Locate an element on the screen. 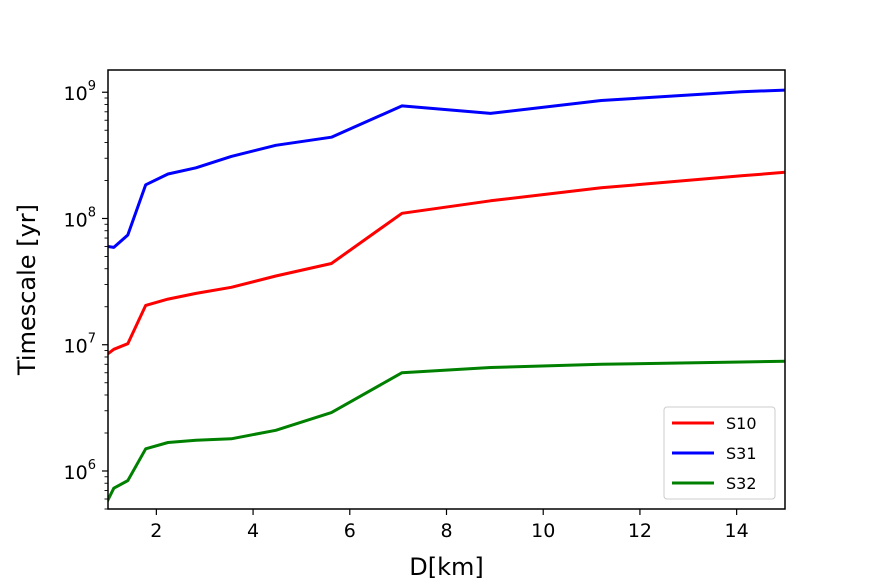 This screenshot has width=872, height=581. y-tick-label: 10⁸ is located at coordinates (80, 218).